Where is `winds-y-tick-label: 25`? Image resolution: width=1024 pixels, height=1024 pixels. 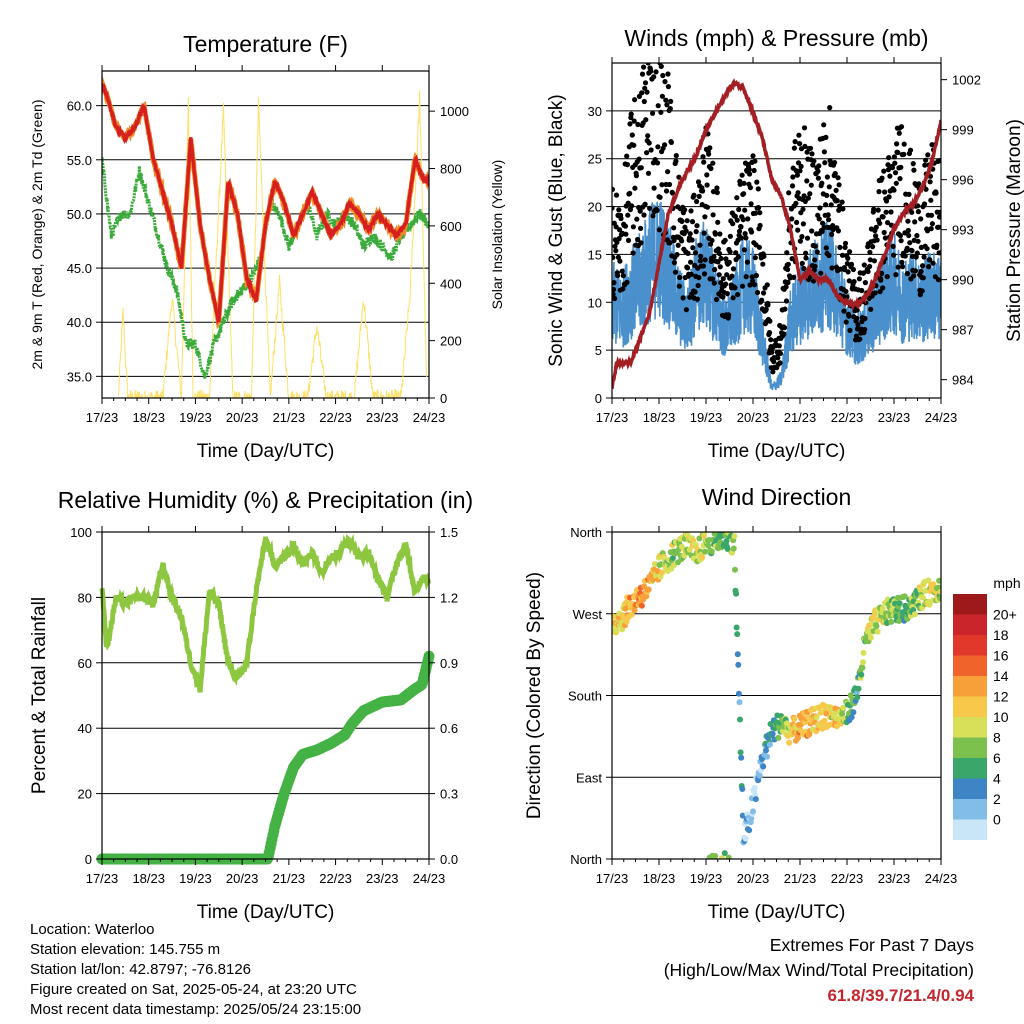 winds-y-tick-label: 25 is located at coordinates (595, 159).